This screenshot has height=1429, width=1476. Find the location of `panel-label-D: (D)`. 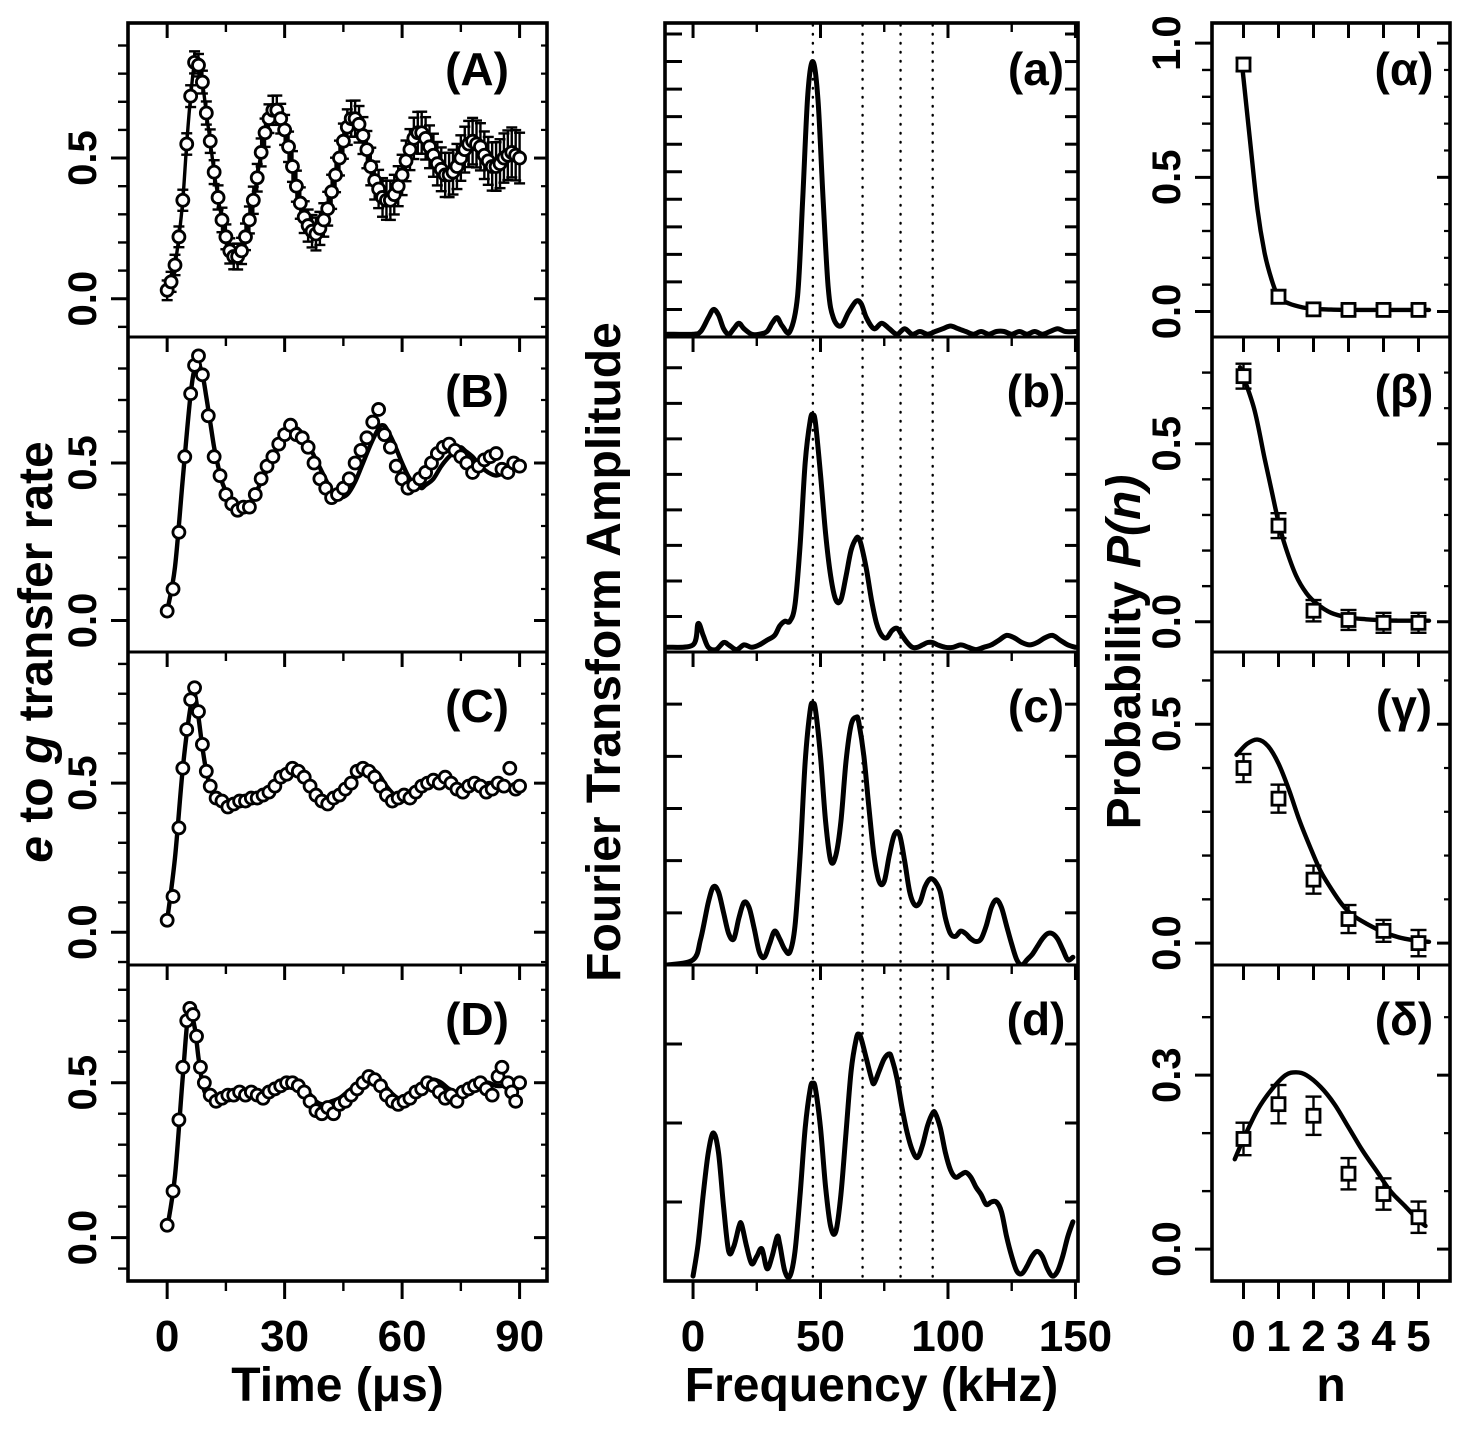

panel-label-D: (D) is located at coordinates (477, 1019).